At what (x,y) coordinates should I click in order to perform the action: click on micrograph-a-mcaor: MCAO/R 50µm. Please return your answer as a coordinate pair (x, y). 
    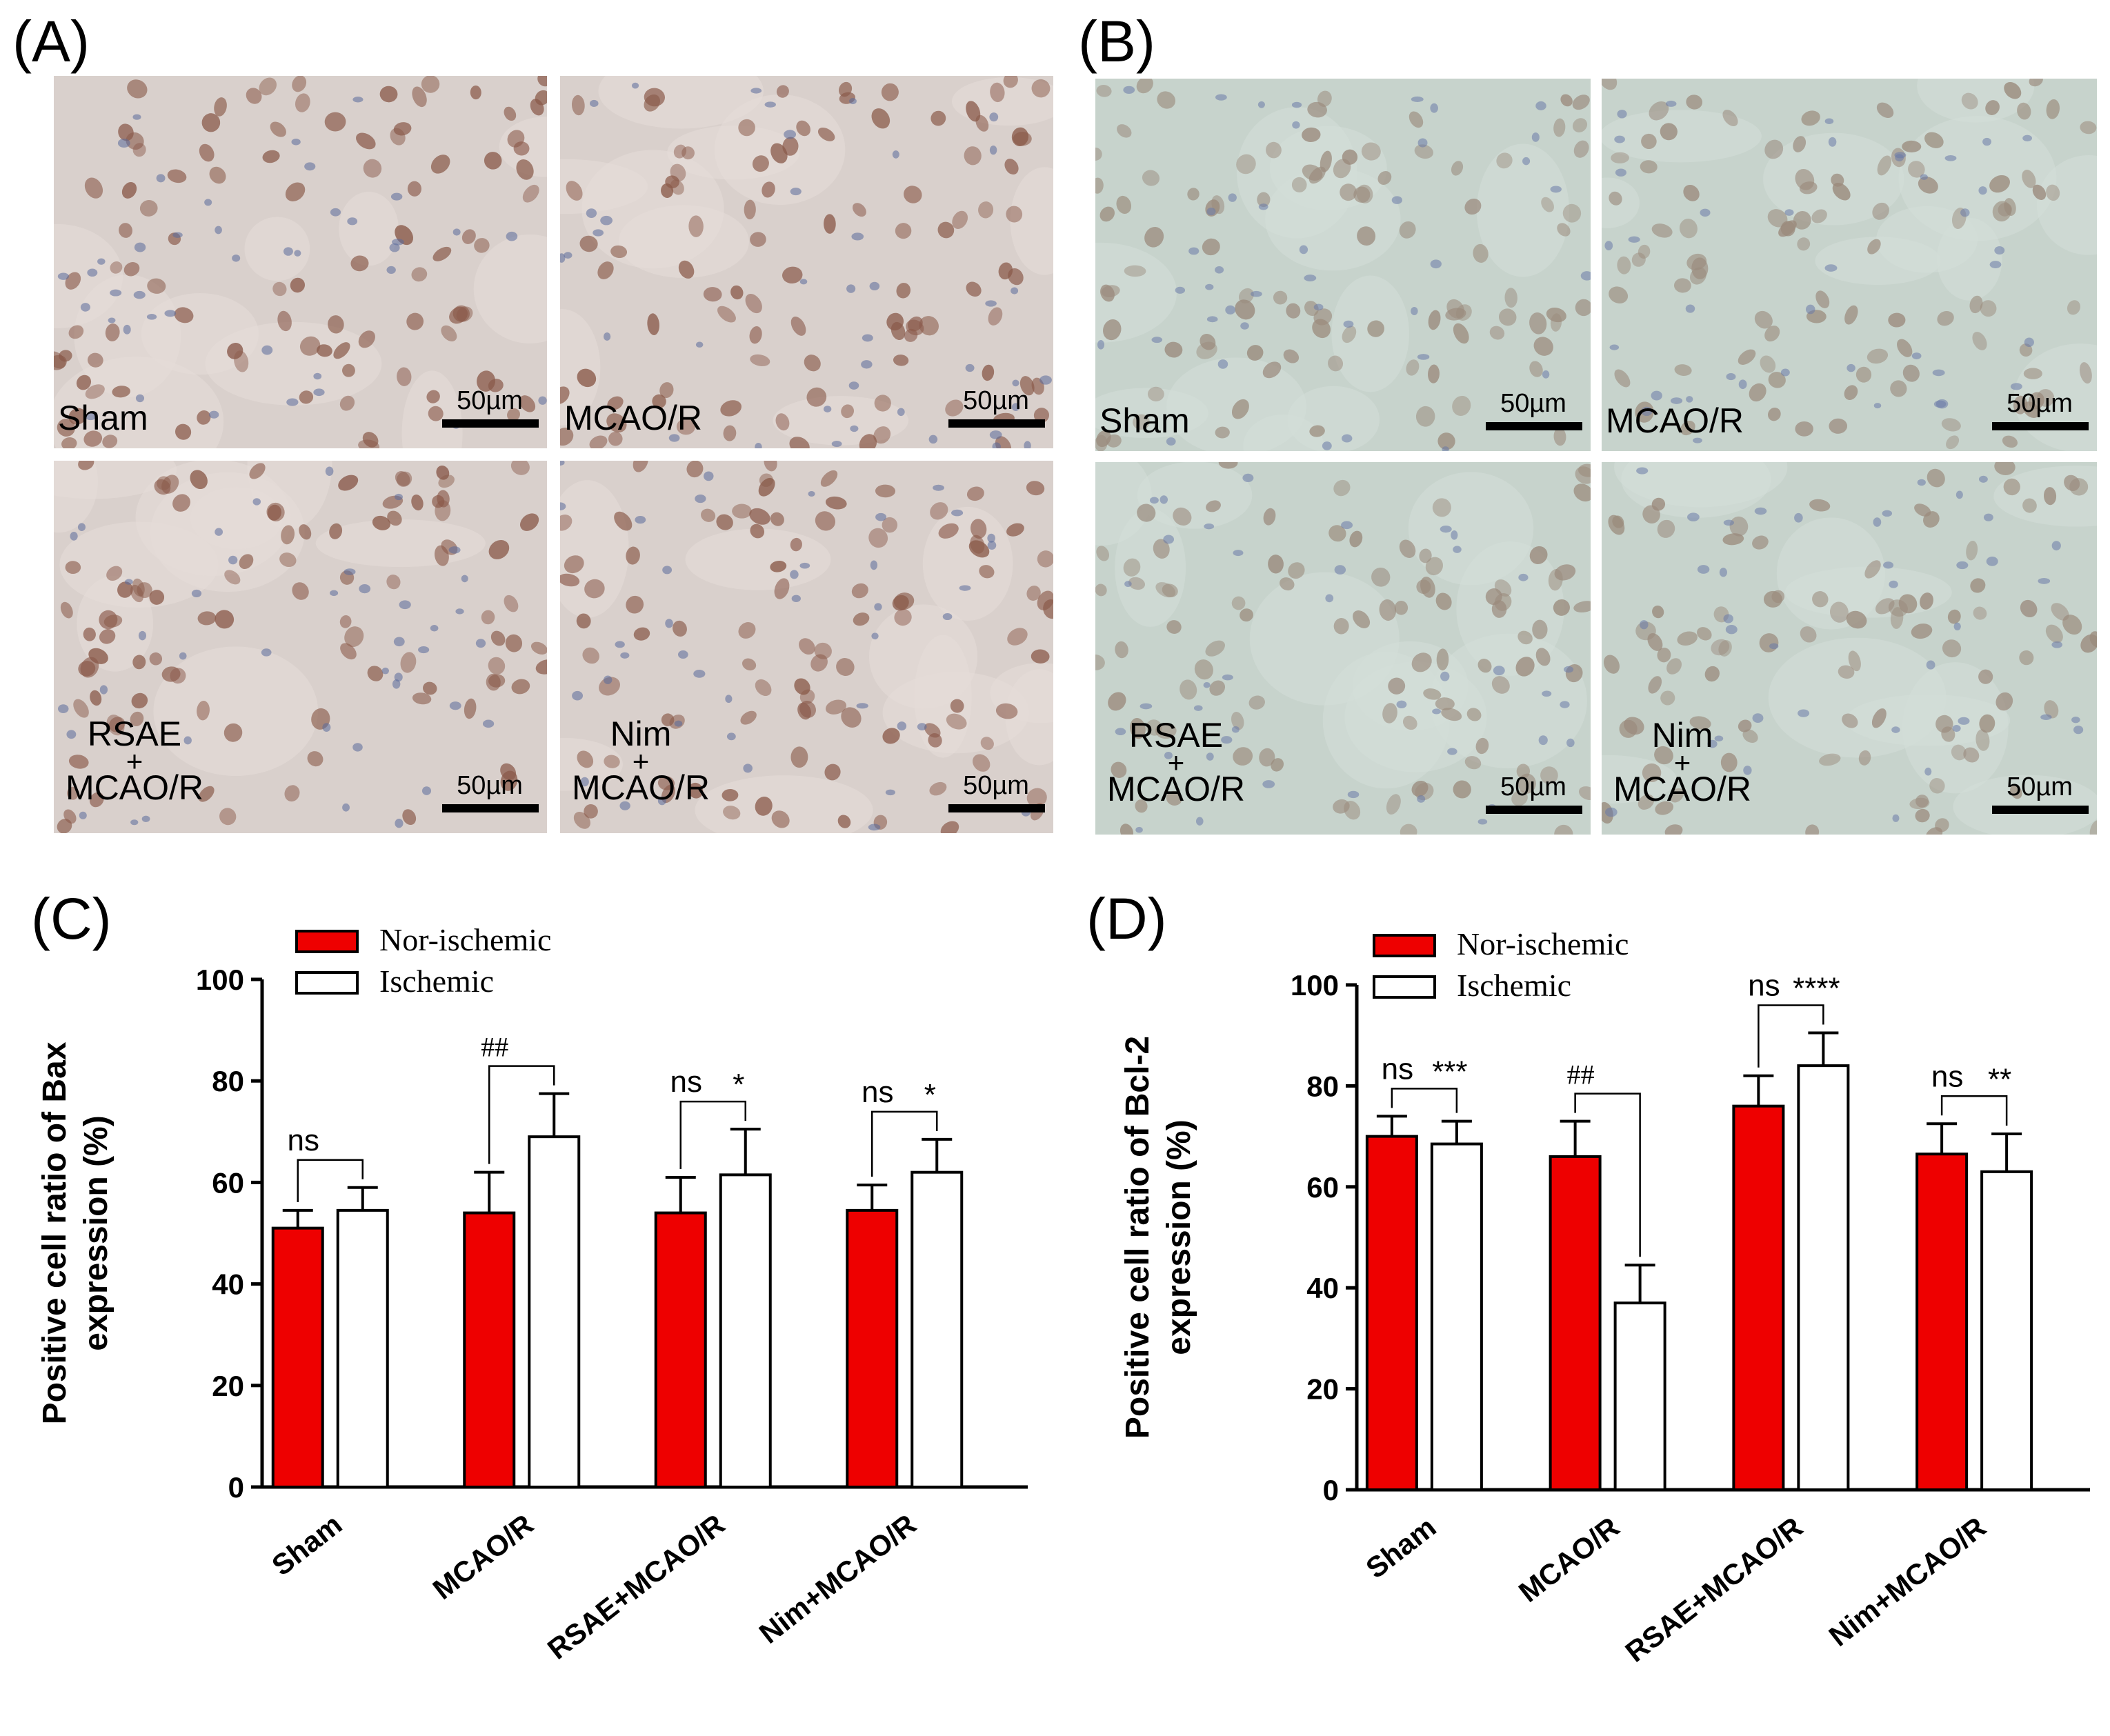
    Looking at the image, I should click on (806, 262).